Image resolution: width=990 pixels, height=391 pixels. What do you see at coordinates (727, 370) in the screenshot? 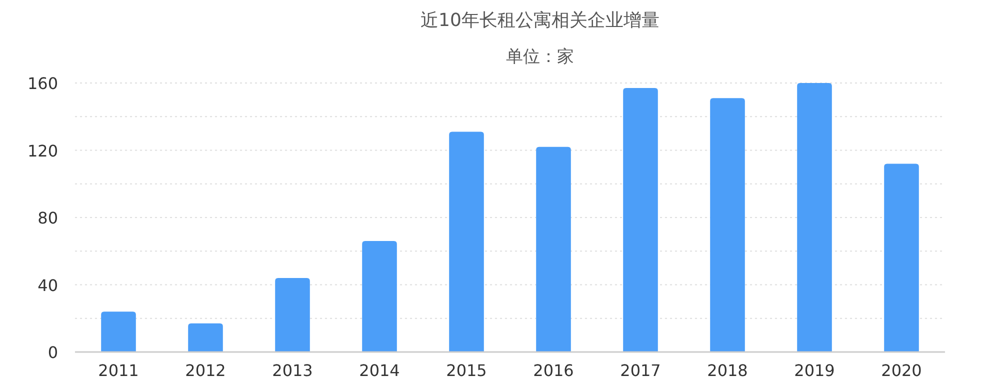
I see `x-tick-label: 2018` at bounding box center [727, 370].